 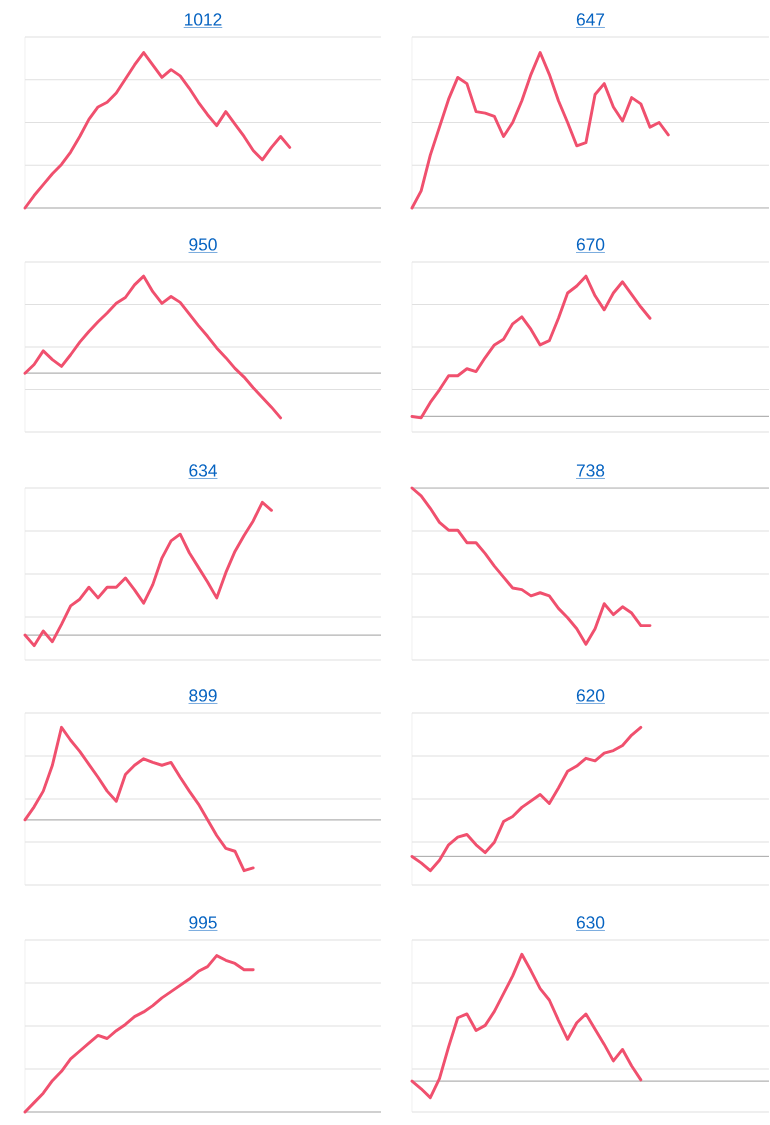 I want to click on chart-title: 630, so click(x=591, y=922).